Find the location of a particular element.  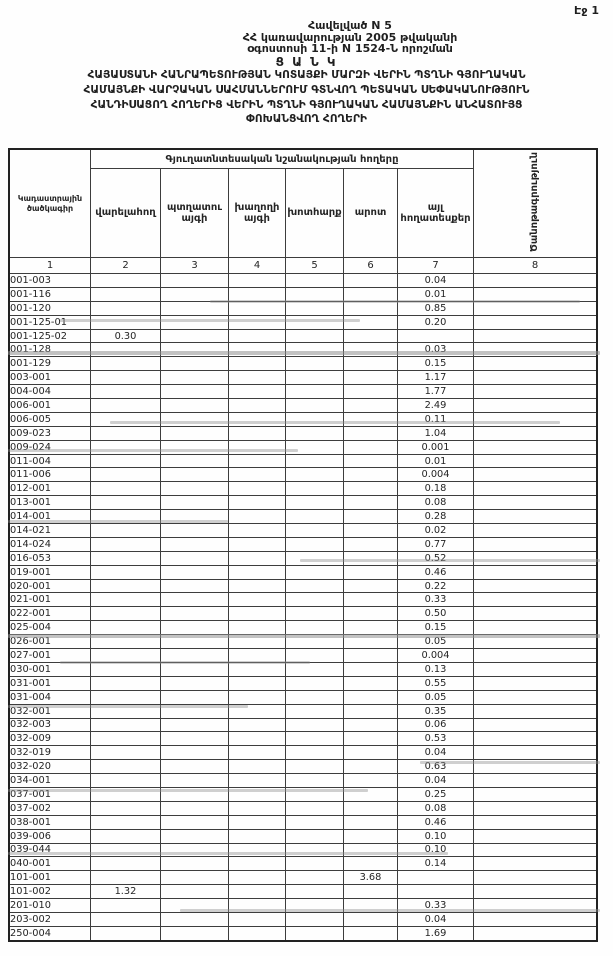

cadastral-code-cell: 009-023 is located at coordinates (49, 433).